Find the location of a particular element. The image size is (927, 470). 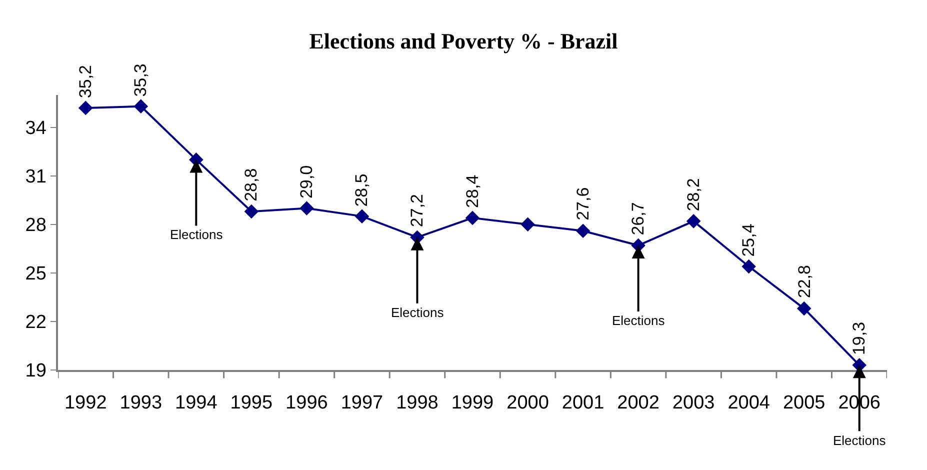

x-tick-label: 1994 is located at coordinates (196, 403).